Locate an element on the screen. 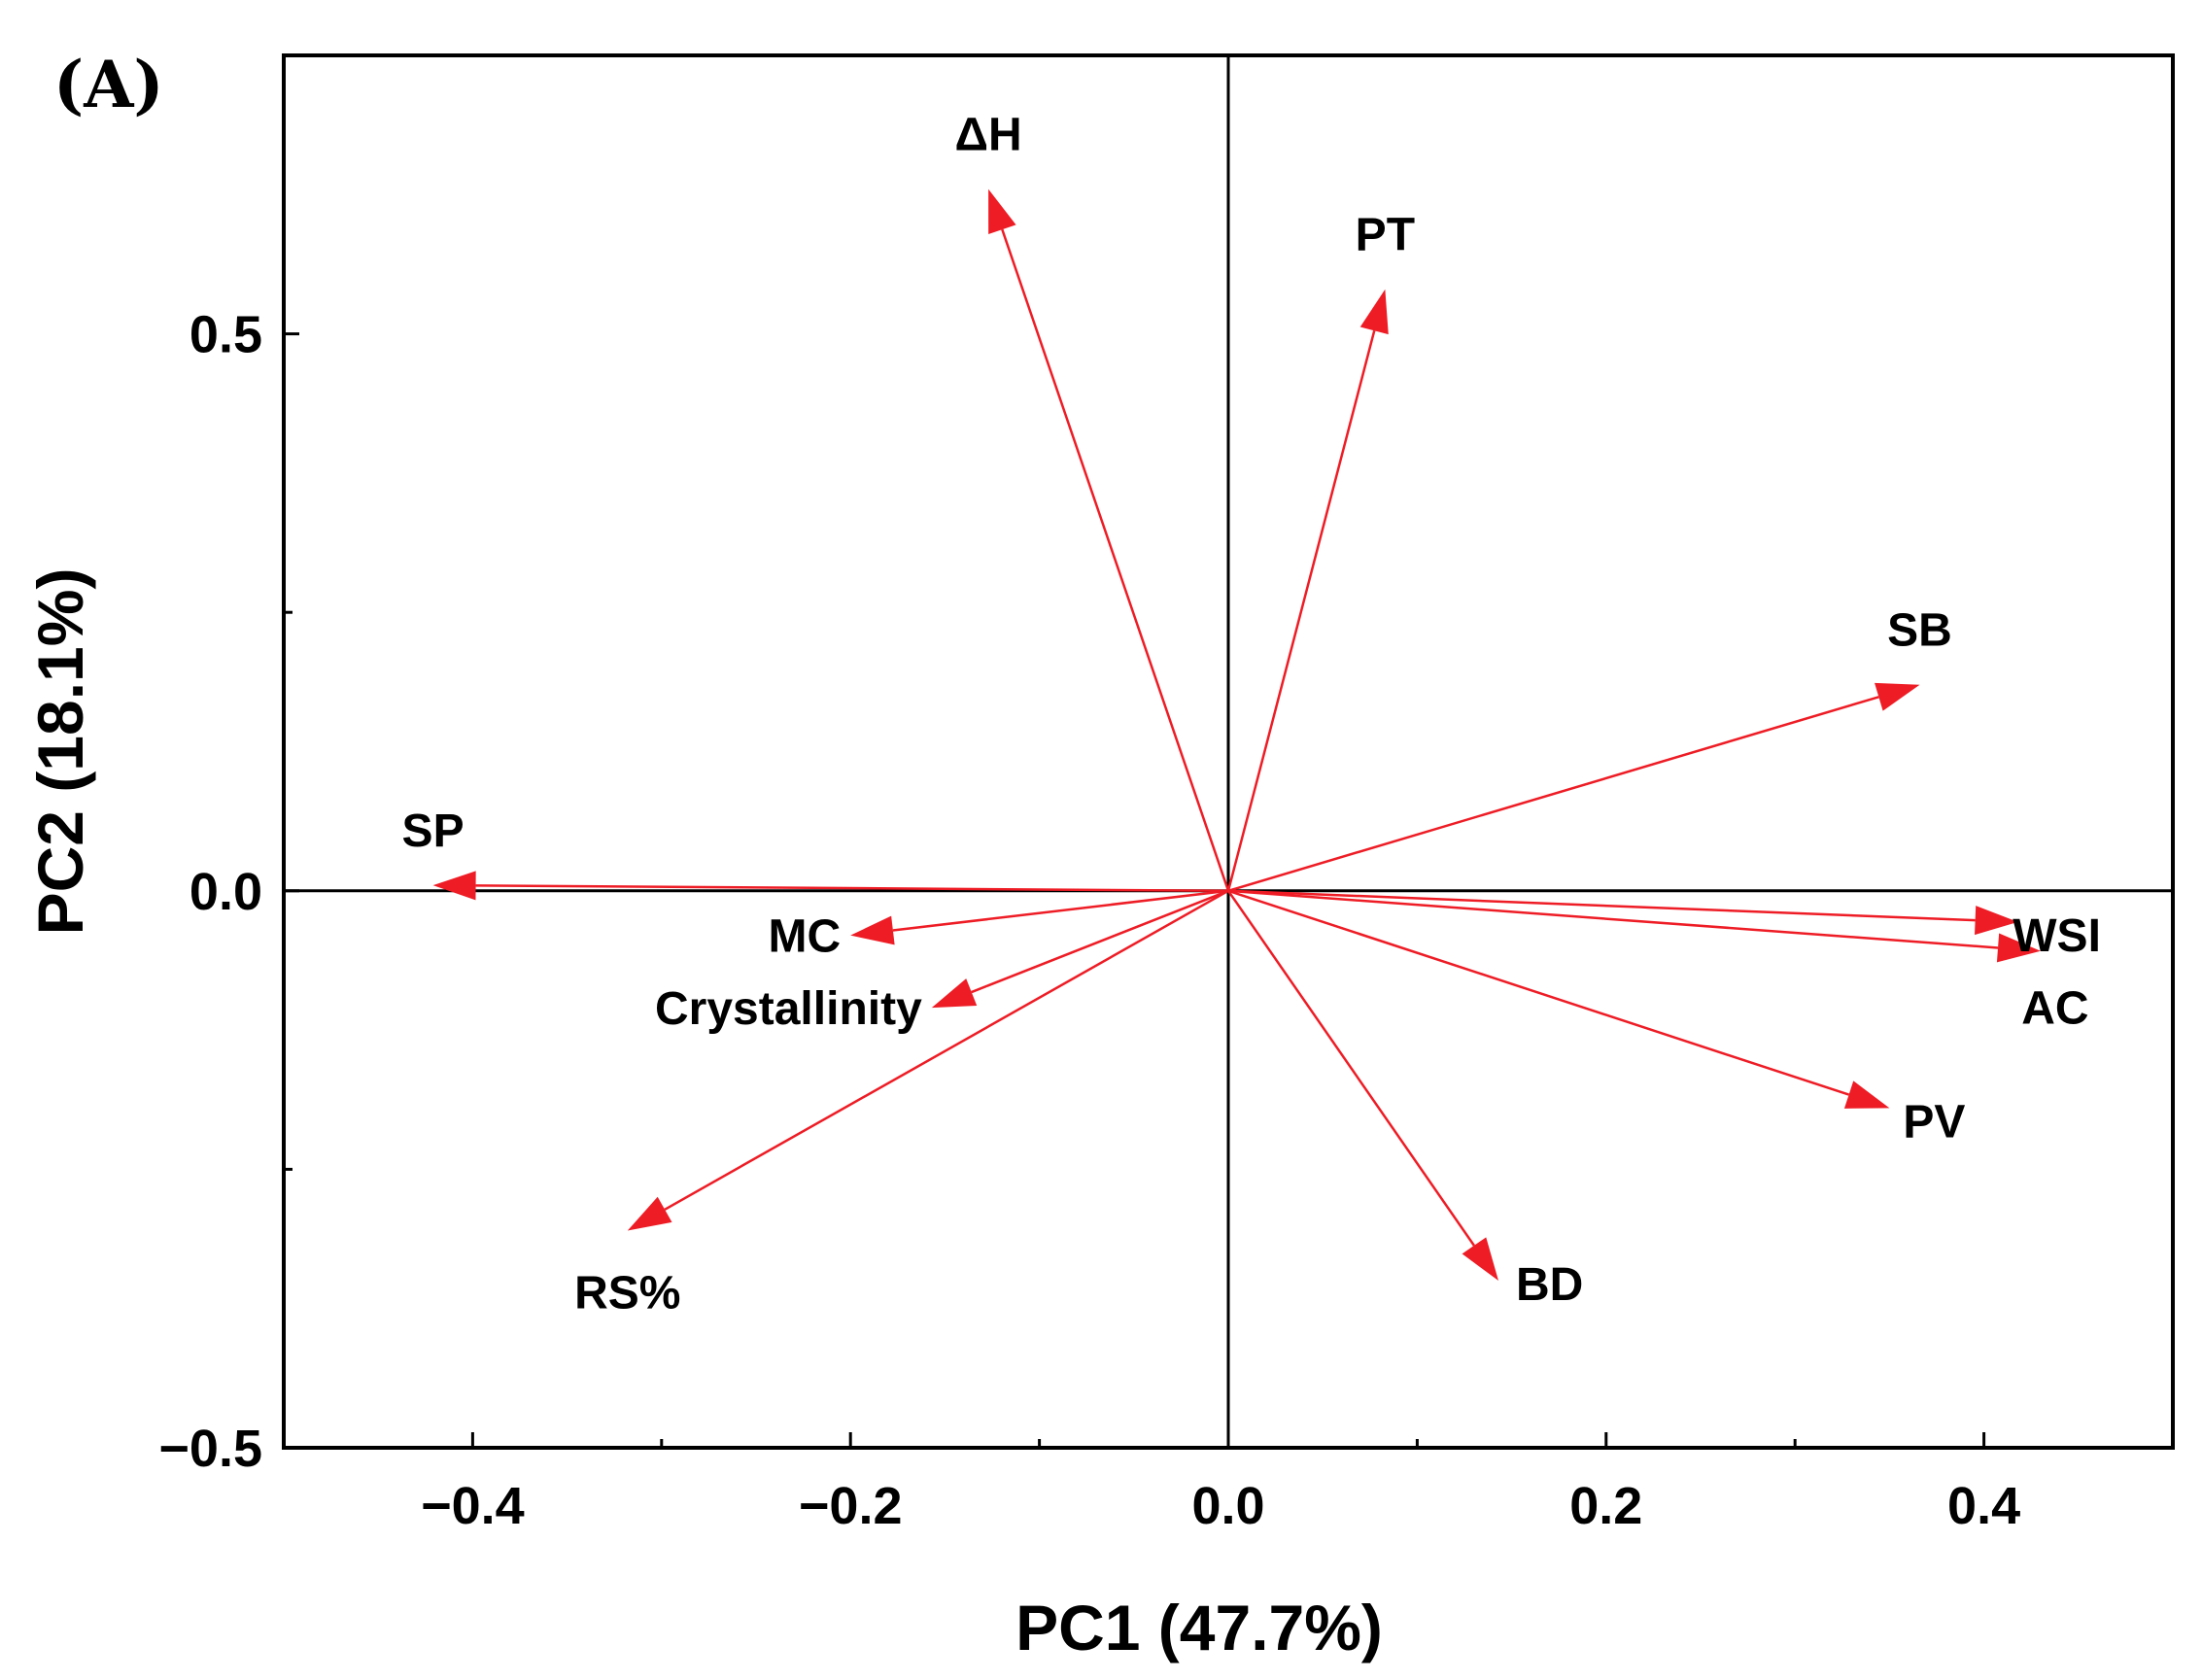  x-tick-label: −0.2 is located at coordinates (851, 1506).